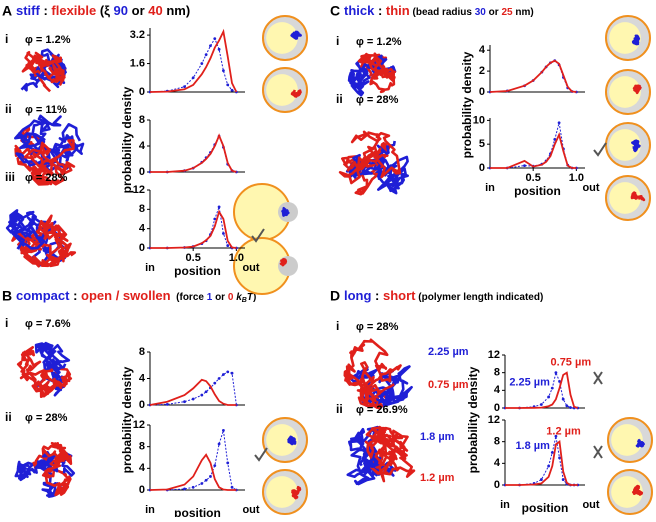  I want to click on panel-title: long : short (polymer length indicated), so click(443, 295).